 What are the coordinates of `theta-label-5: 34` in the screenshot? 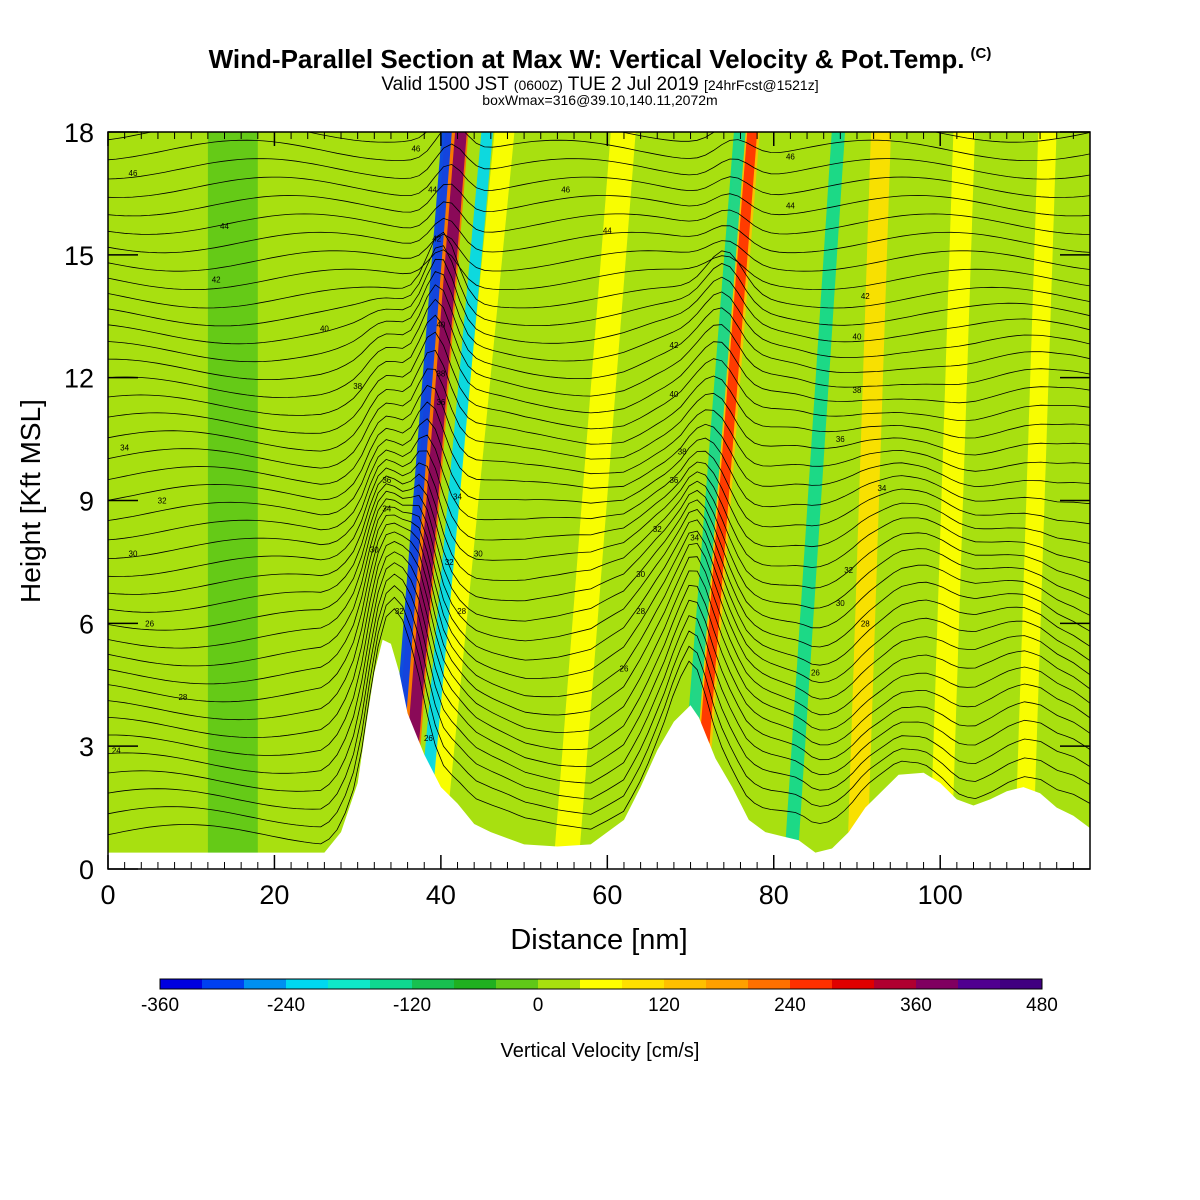 It's located at (124, 447).